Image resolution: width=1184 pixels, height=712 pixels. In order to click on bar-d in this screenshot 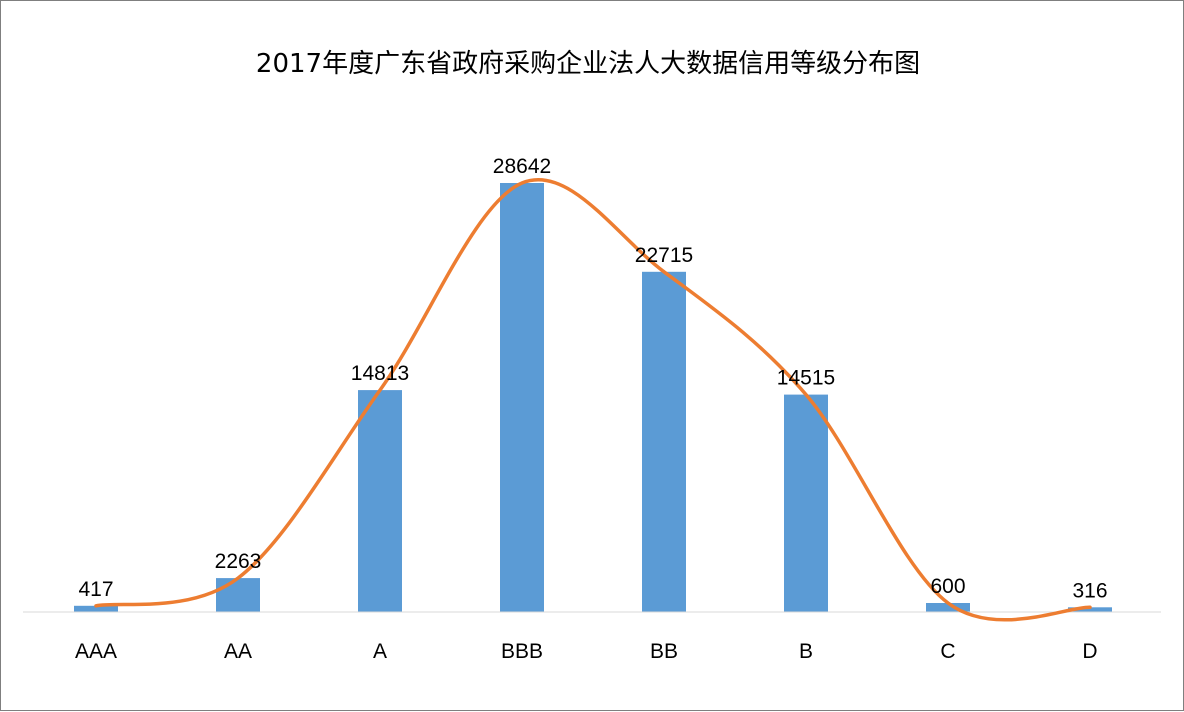, I will do `click(1090, 609)`.